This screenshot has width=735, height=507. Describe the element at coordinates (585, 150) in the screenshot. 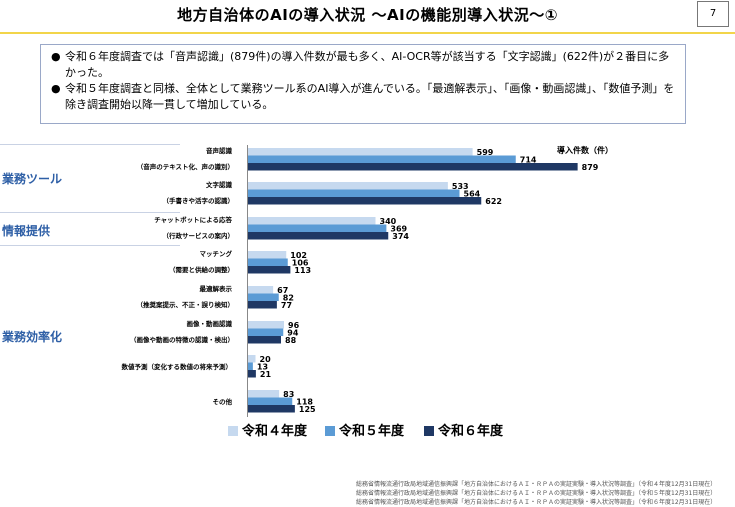

I see `axis-unit-label: 導入件数（件）` at that location.